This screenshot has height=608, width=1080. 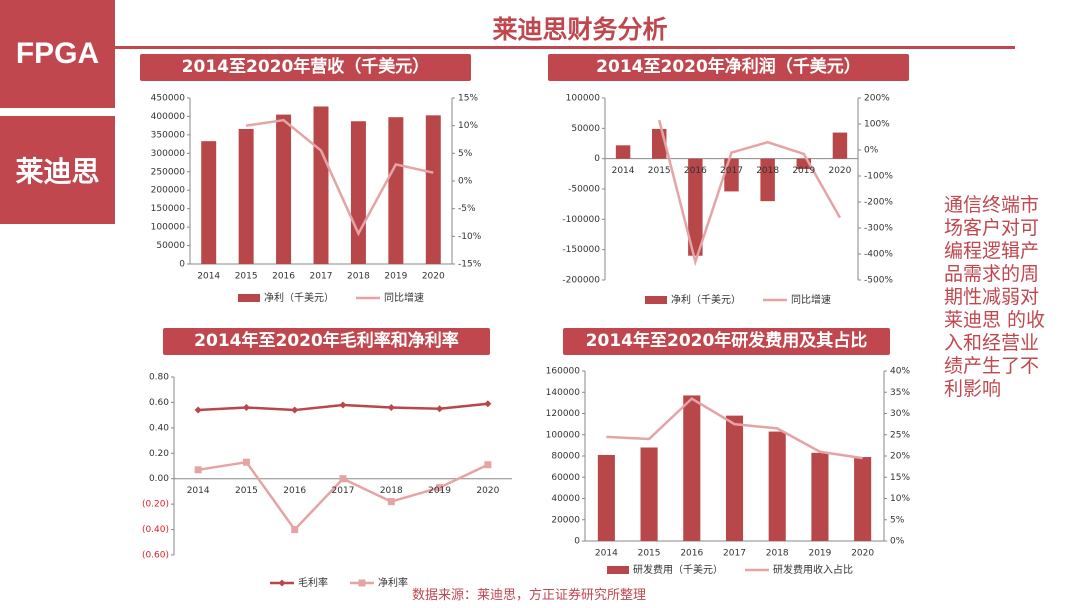 I want to click on margins-category-label: 2018, so click(x=391, y=491).